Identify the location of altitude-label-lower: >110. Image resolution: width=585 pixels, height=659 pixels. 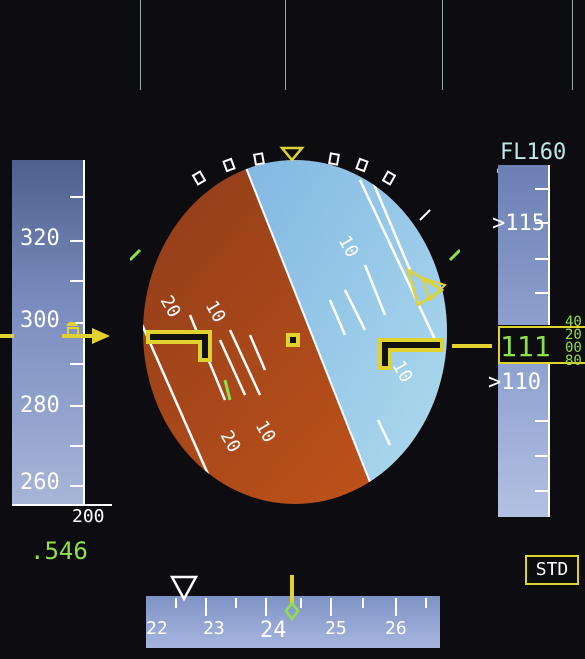
(514, 382).